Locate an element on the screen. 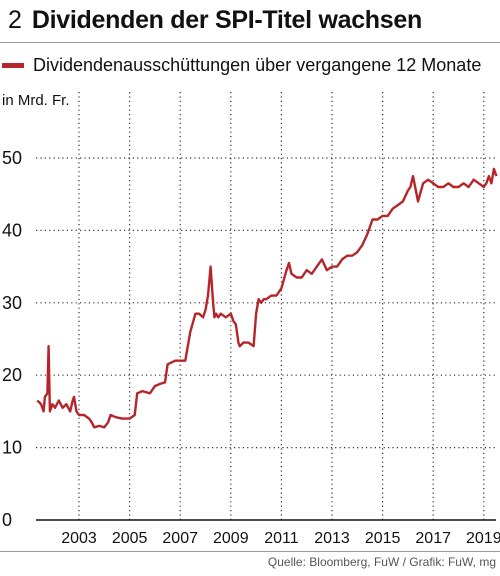 The height and width of the screenshot is (576, 500). x-tick-label-2017: 2017 is located at coordinates (433, 538).